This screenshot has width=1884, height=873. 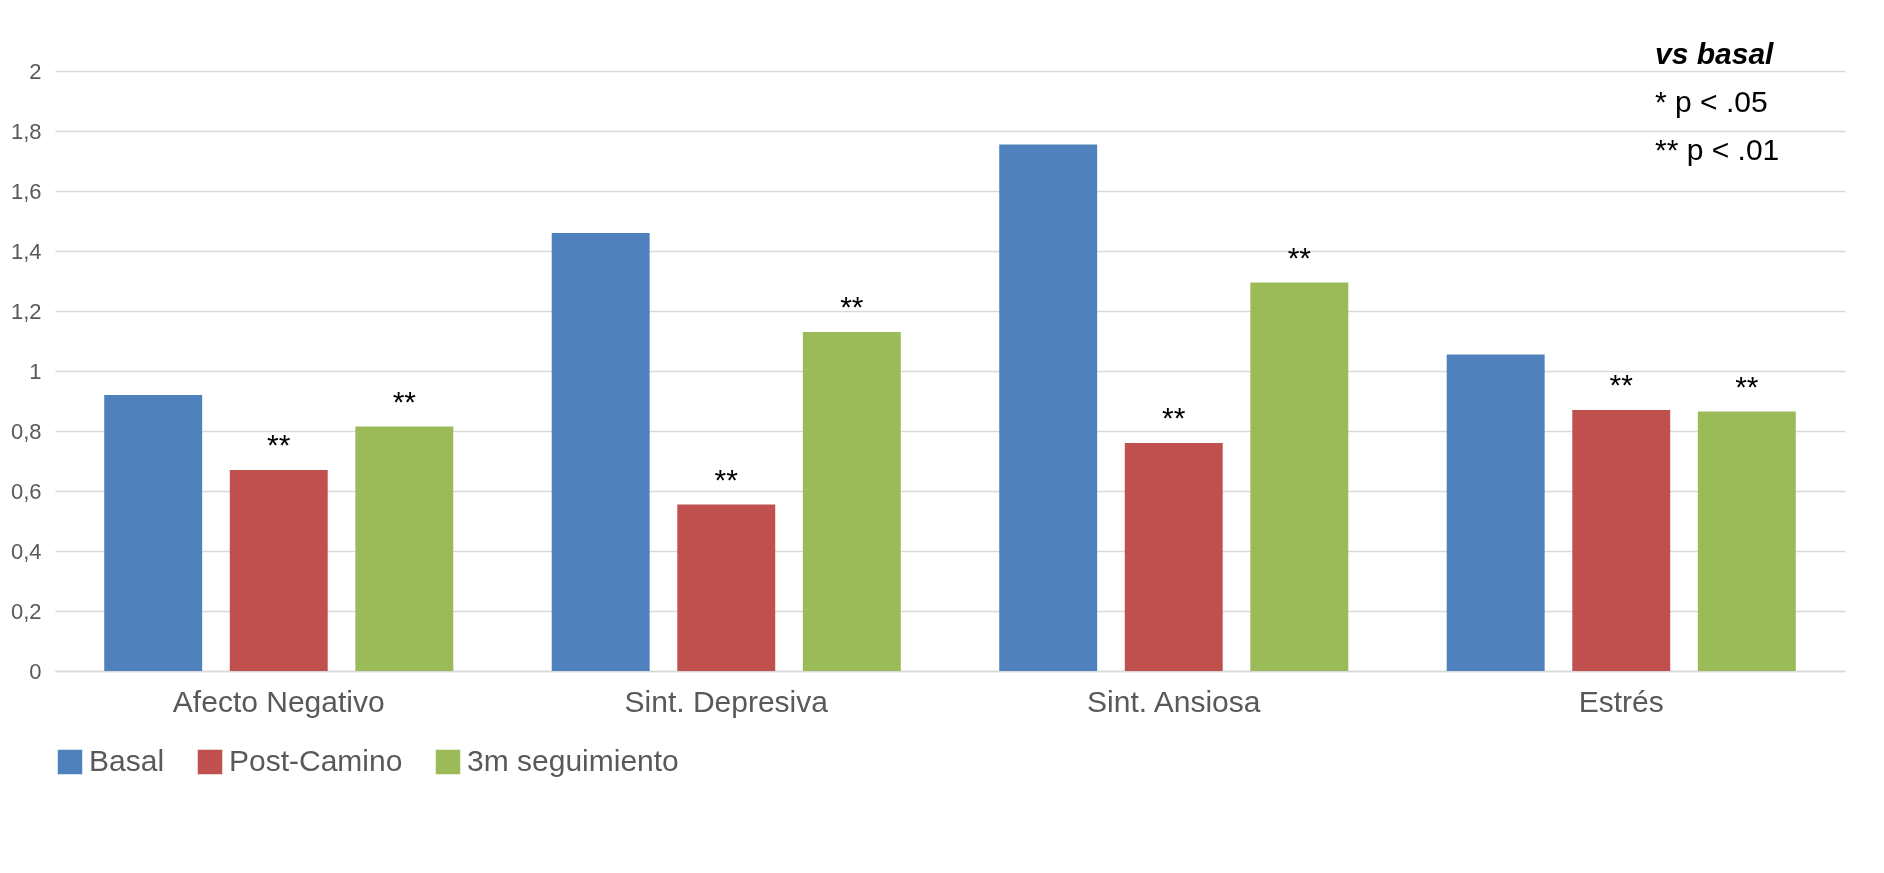 I want to click on legend-label: Basal, so click(x=127, y=760).